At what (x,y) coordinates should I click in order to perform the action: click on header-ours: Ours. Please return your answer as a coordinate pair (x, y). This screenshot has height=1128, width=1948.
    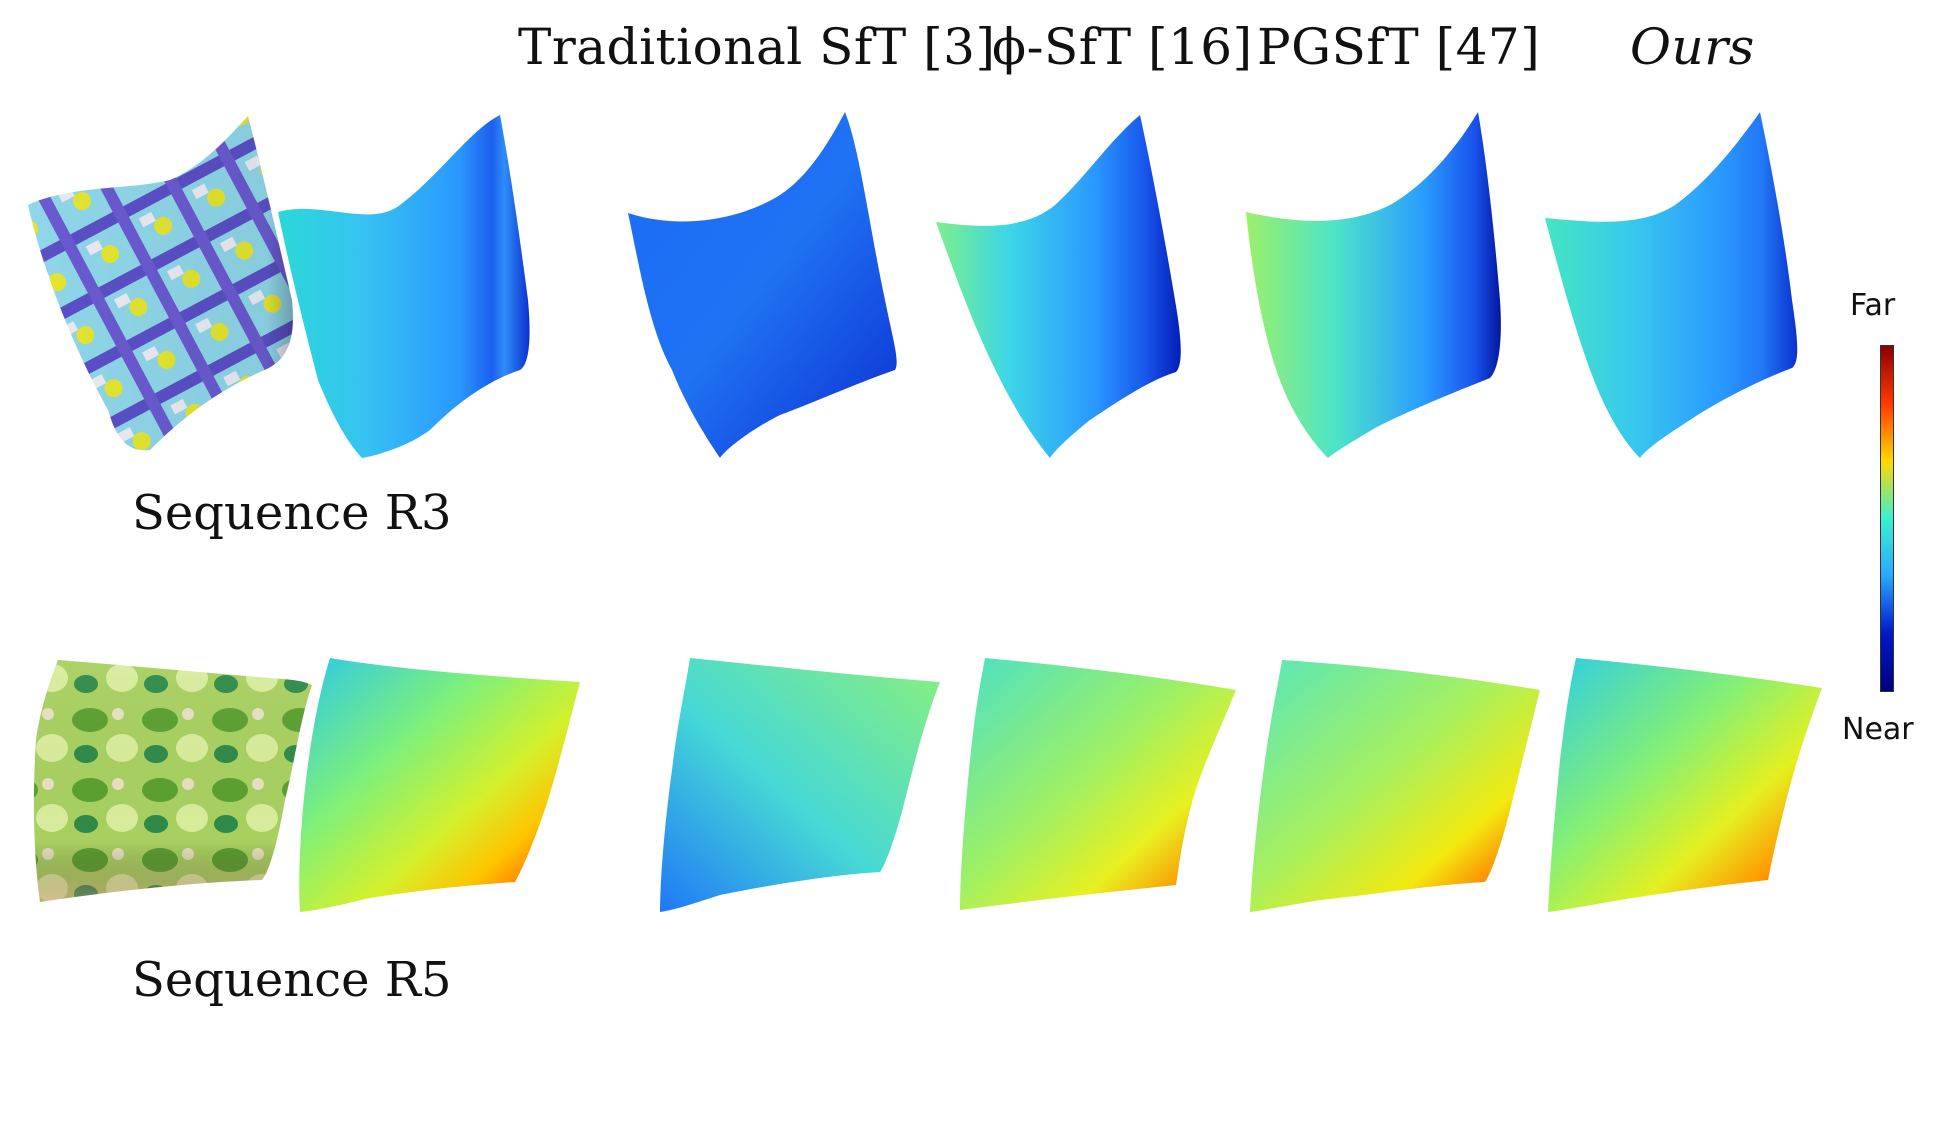
    Looking at the image, I should click on (1692, 47).